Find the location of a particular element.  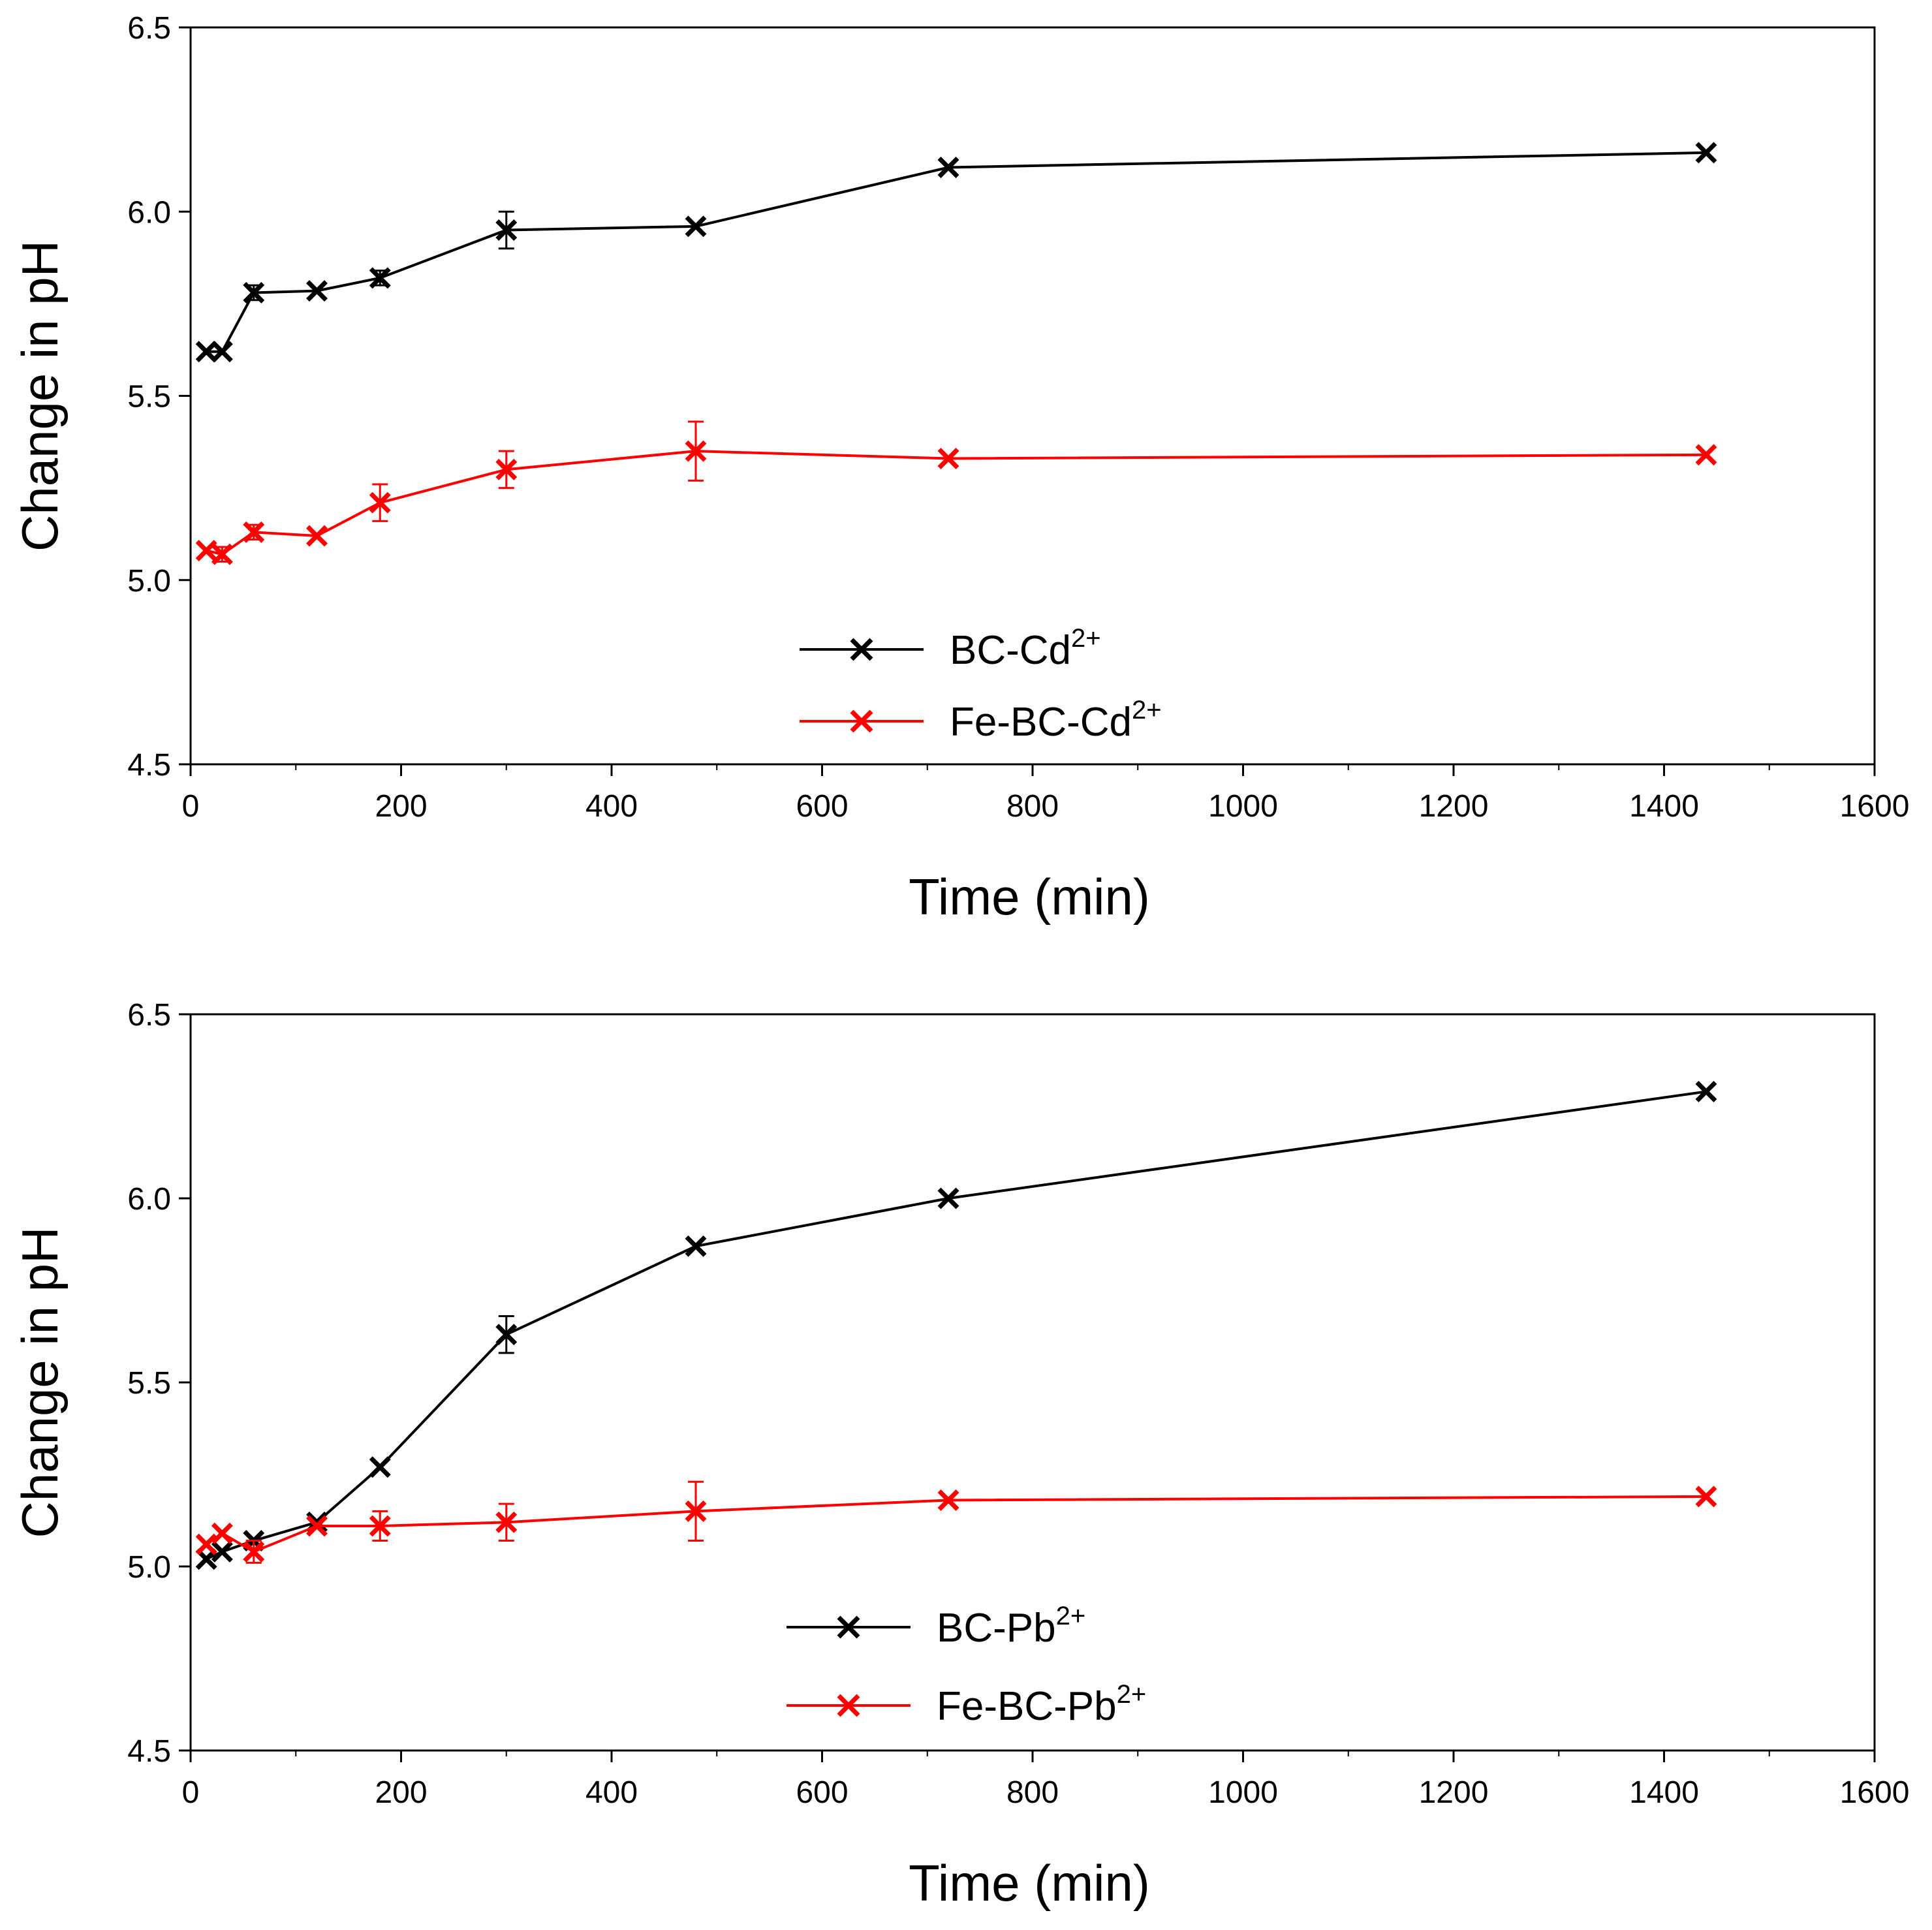

legend-entry-2: Fe-BC-Pb2+ is located at coordinates (967, 1704).